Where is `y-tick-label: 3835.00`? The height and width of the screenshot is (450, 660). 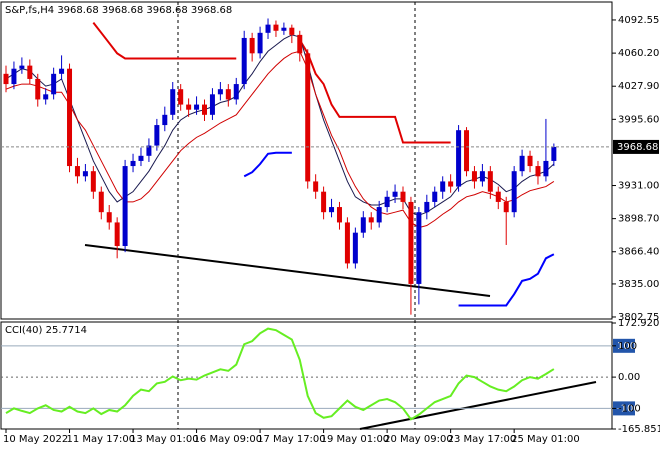 y-tick-label: 3835.00 is located at coordinates (638, 284).